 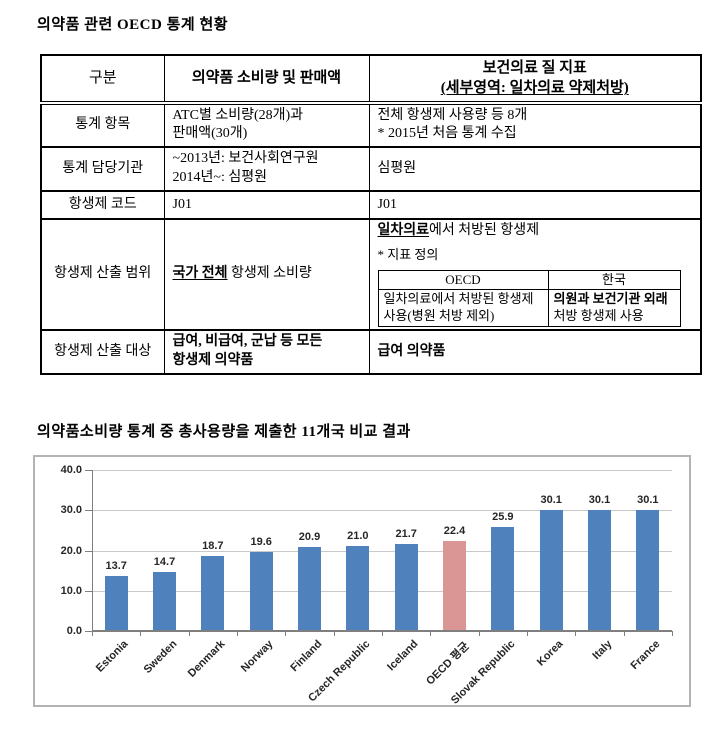 I want to click on bar-Norway, so click(x=261, y=591).